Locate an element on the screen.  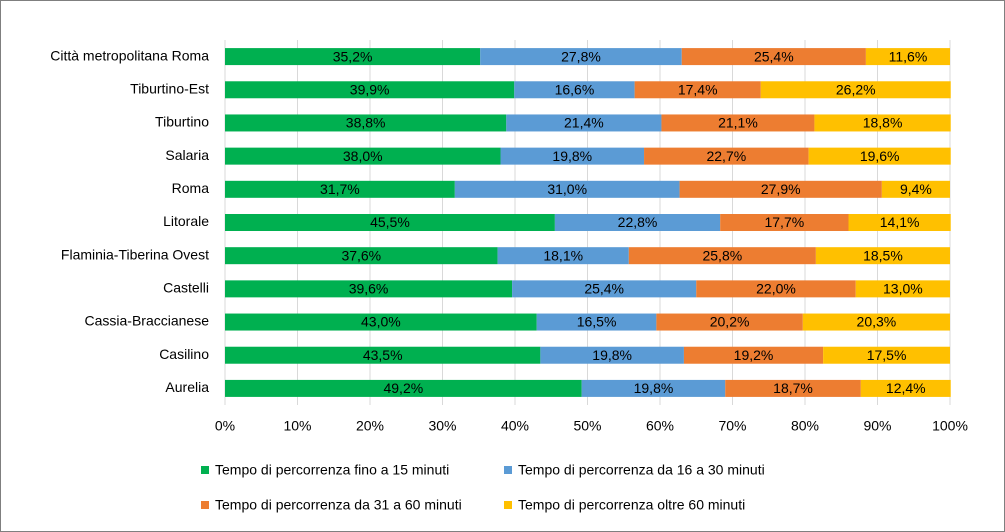
y-tick-label: Casilino is located at coordinates (184, 354).